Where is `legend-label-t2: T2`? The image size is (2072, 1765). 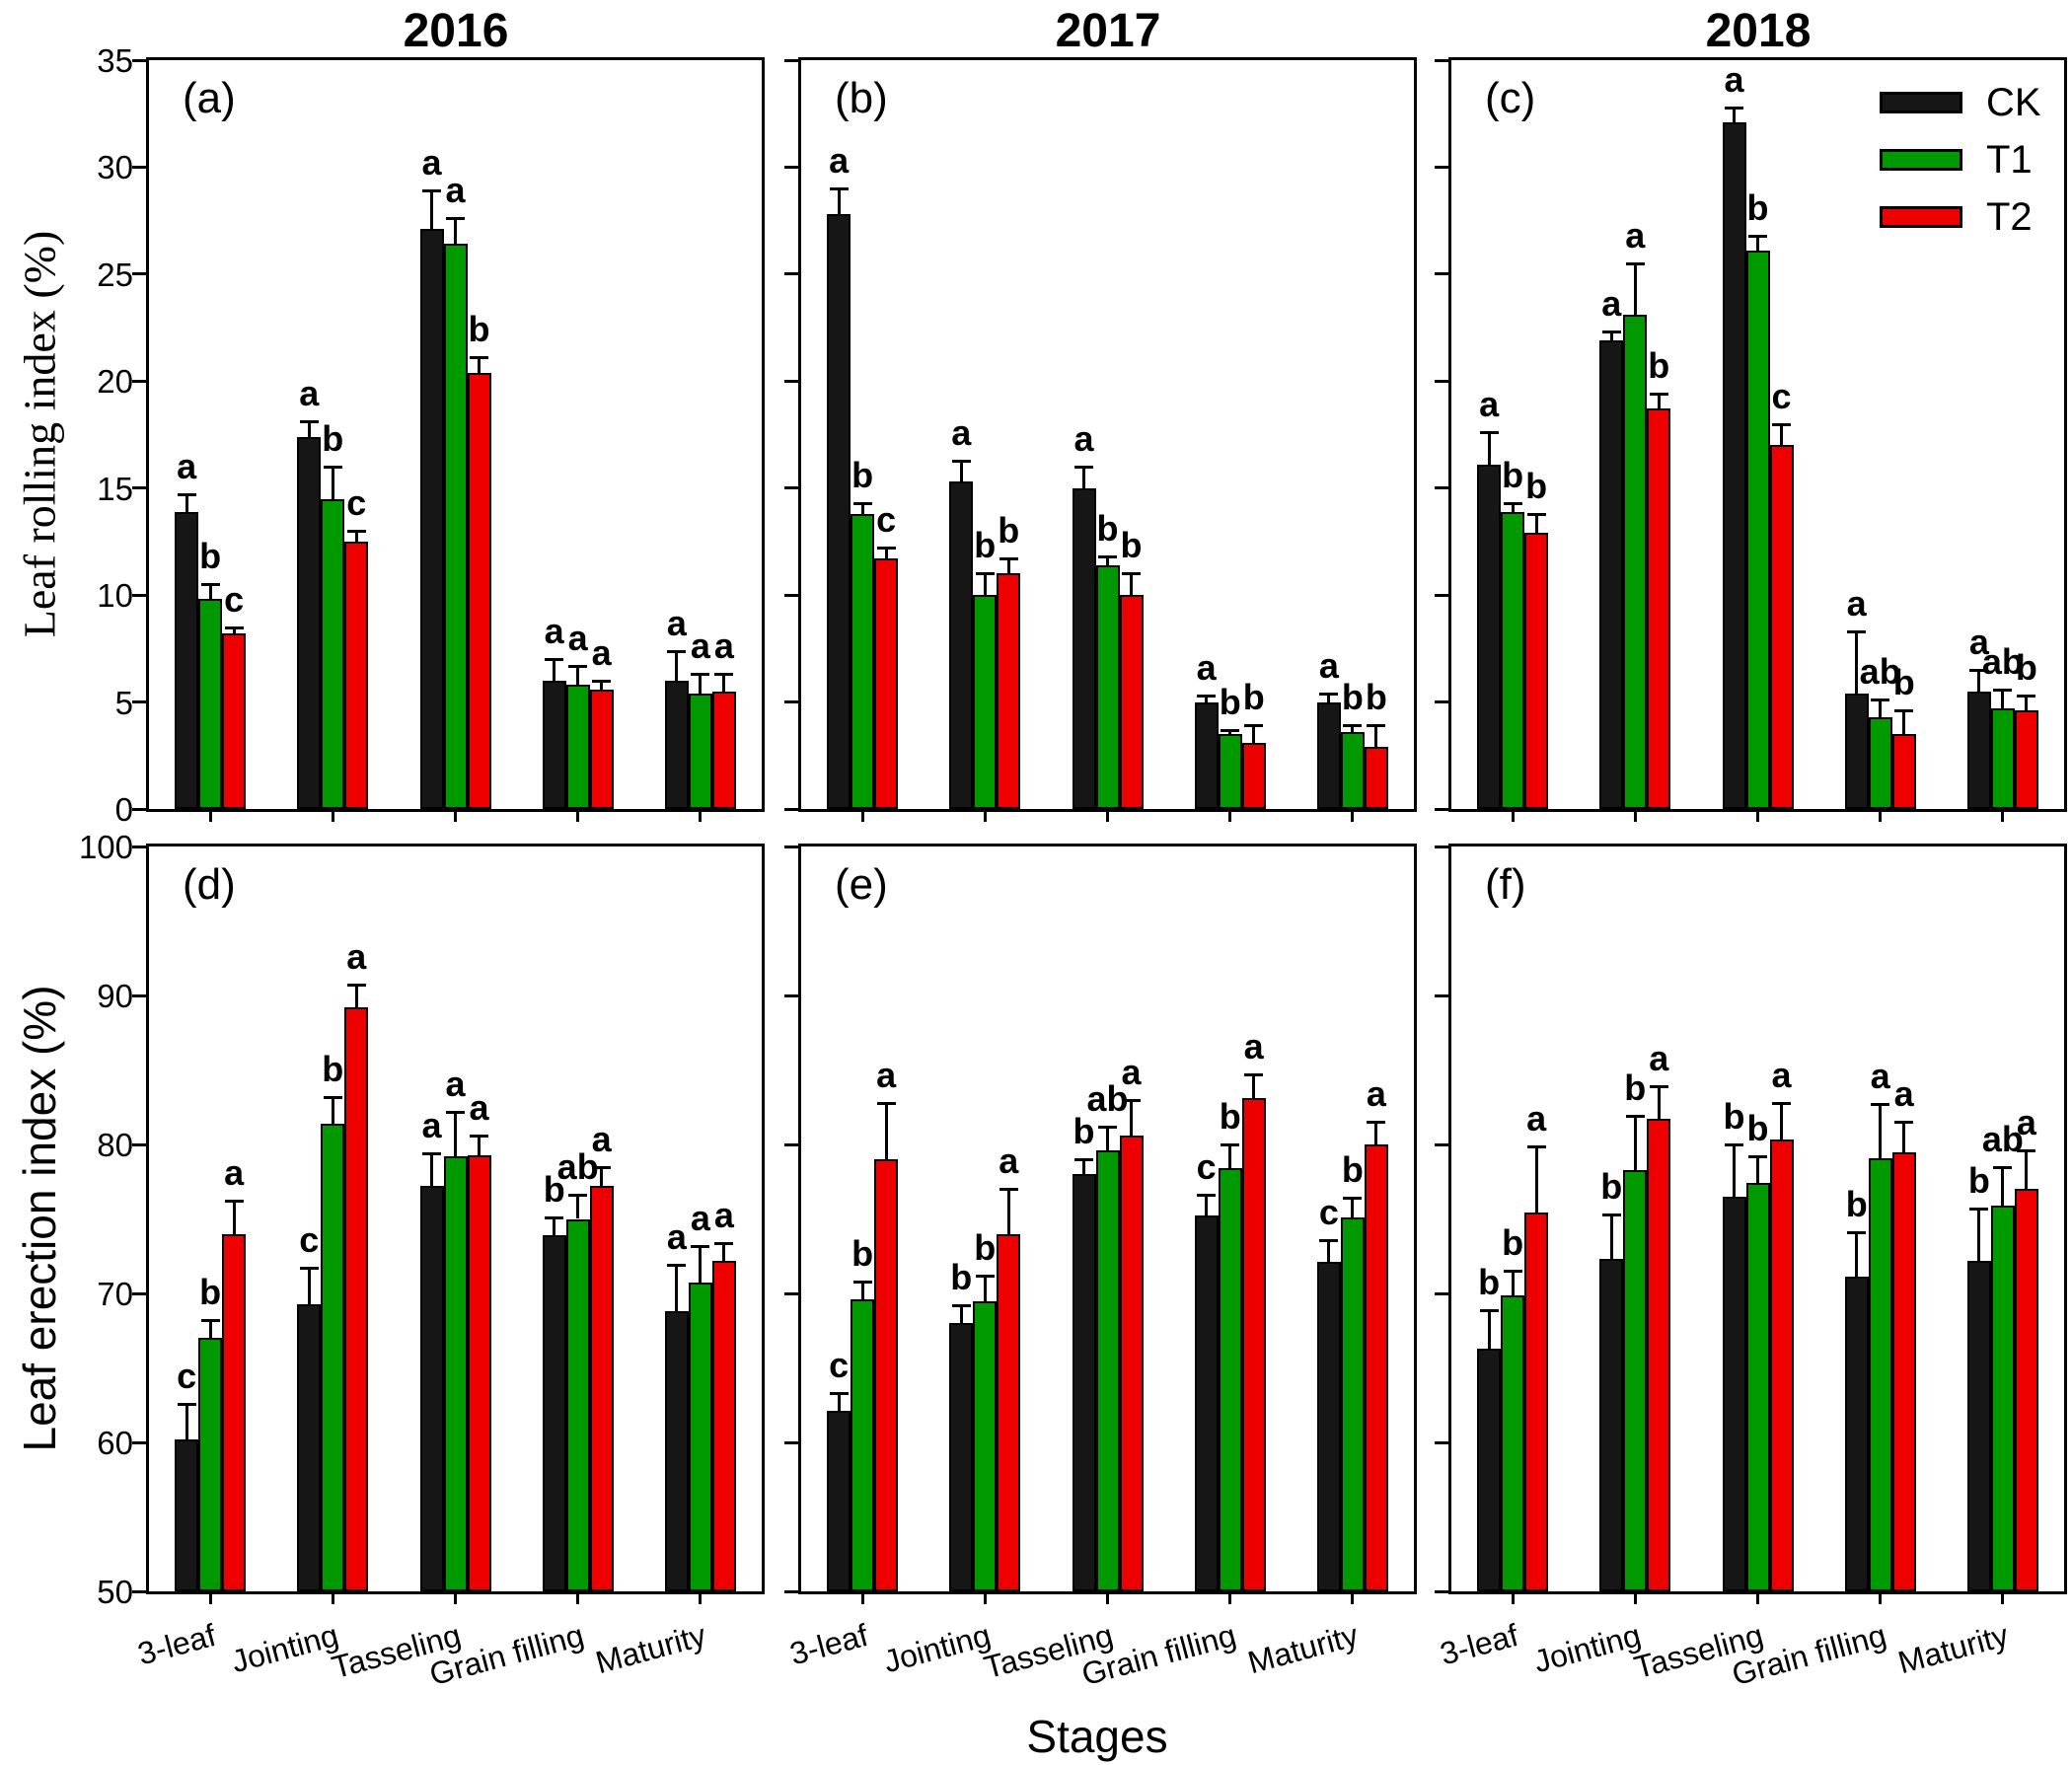 legend-label-t2: T2 is located at coordinates (2010, 216).